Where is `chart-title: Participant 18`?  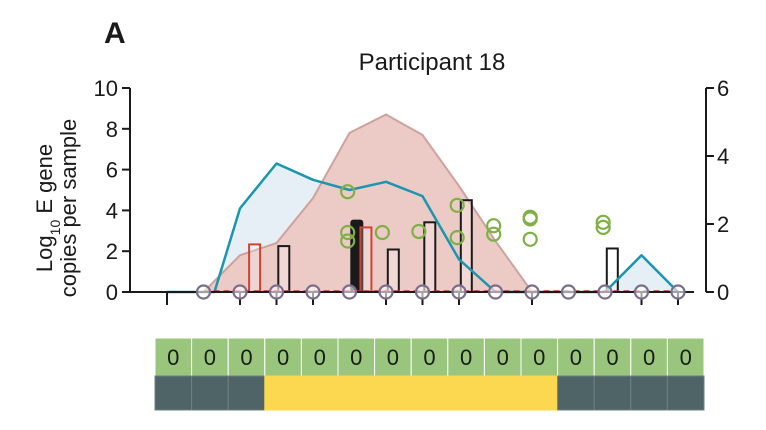 chart-title: Participant 18 is located at coordinates (432, 62).